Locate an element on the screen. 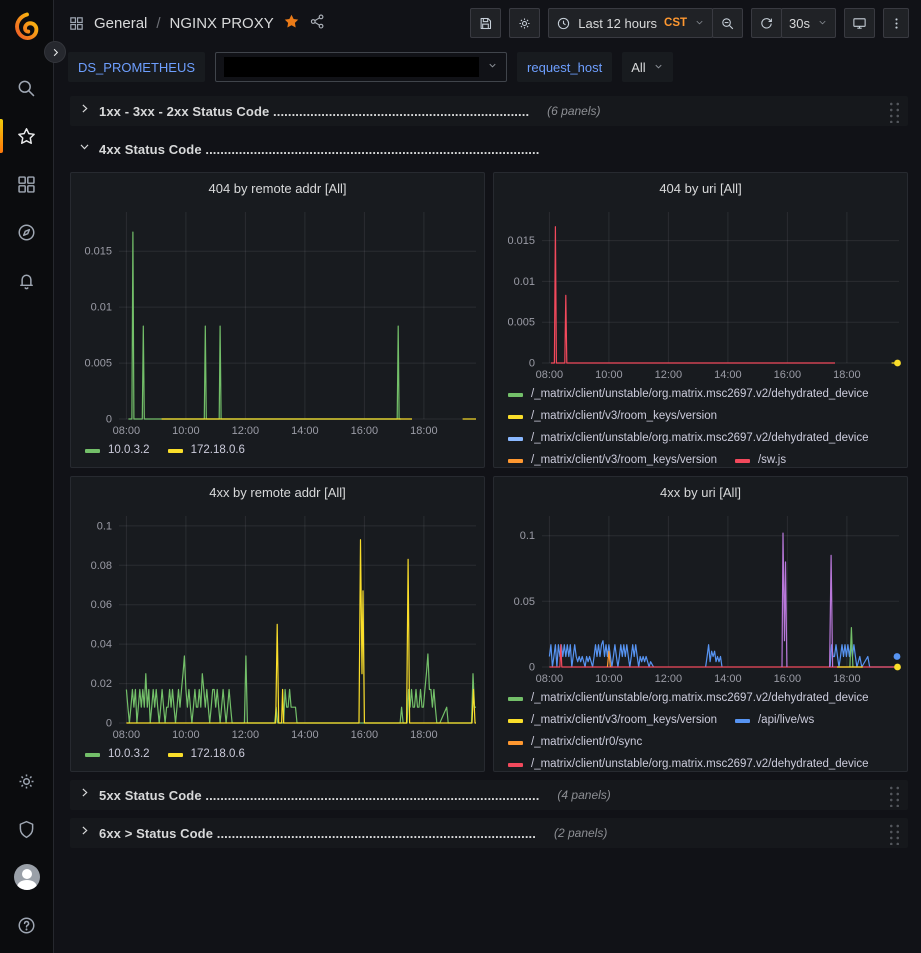  y-axis-tick: 0.02 is located at coordinates (101, 684).